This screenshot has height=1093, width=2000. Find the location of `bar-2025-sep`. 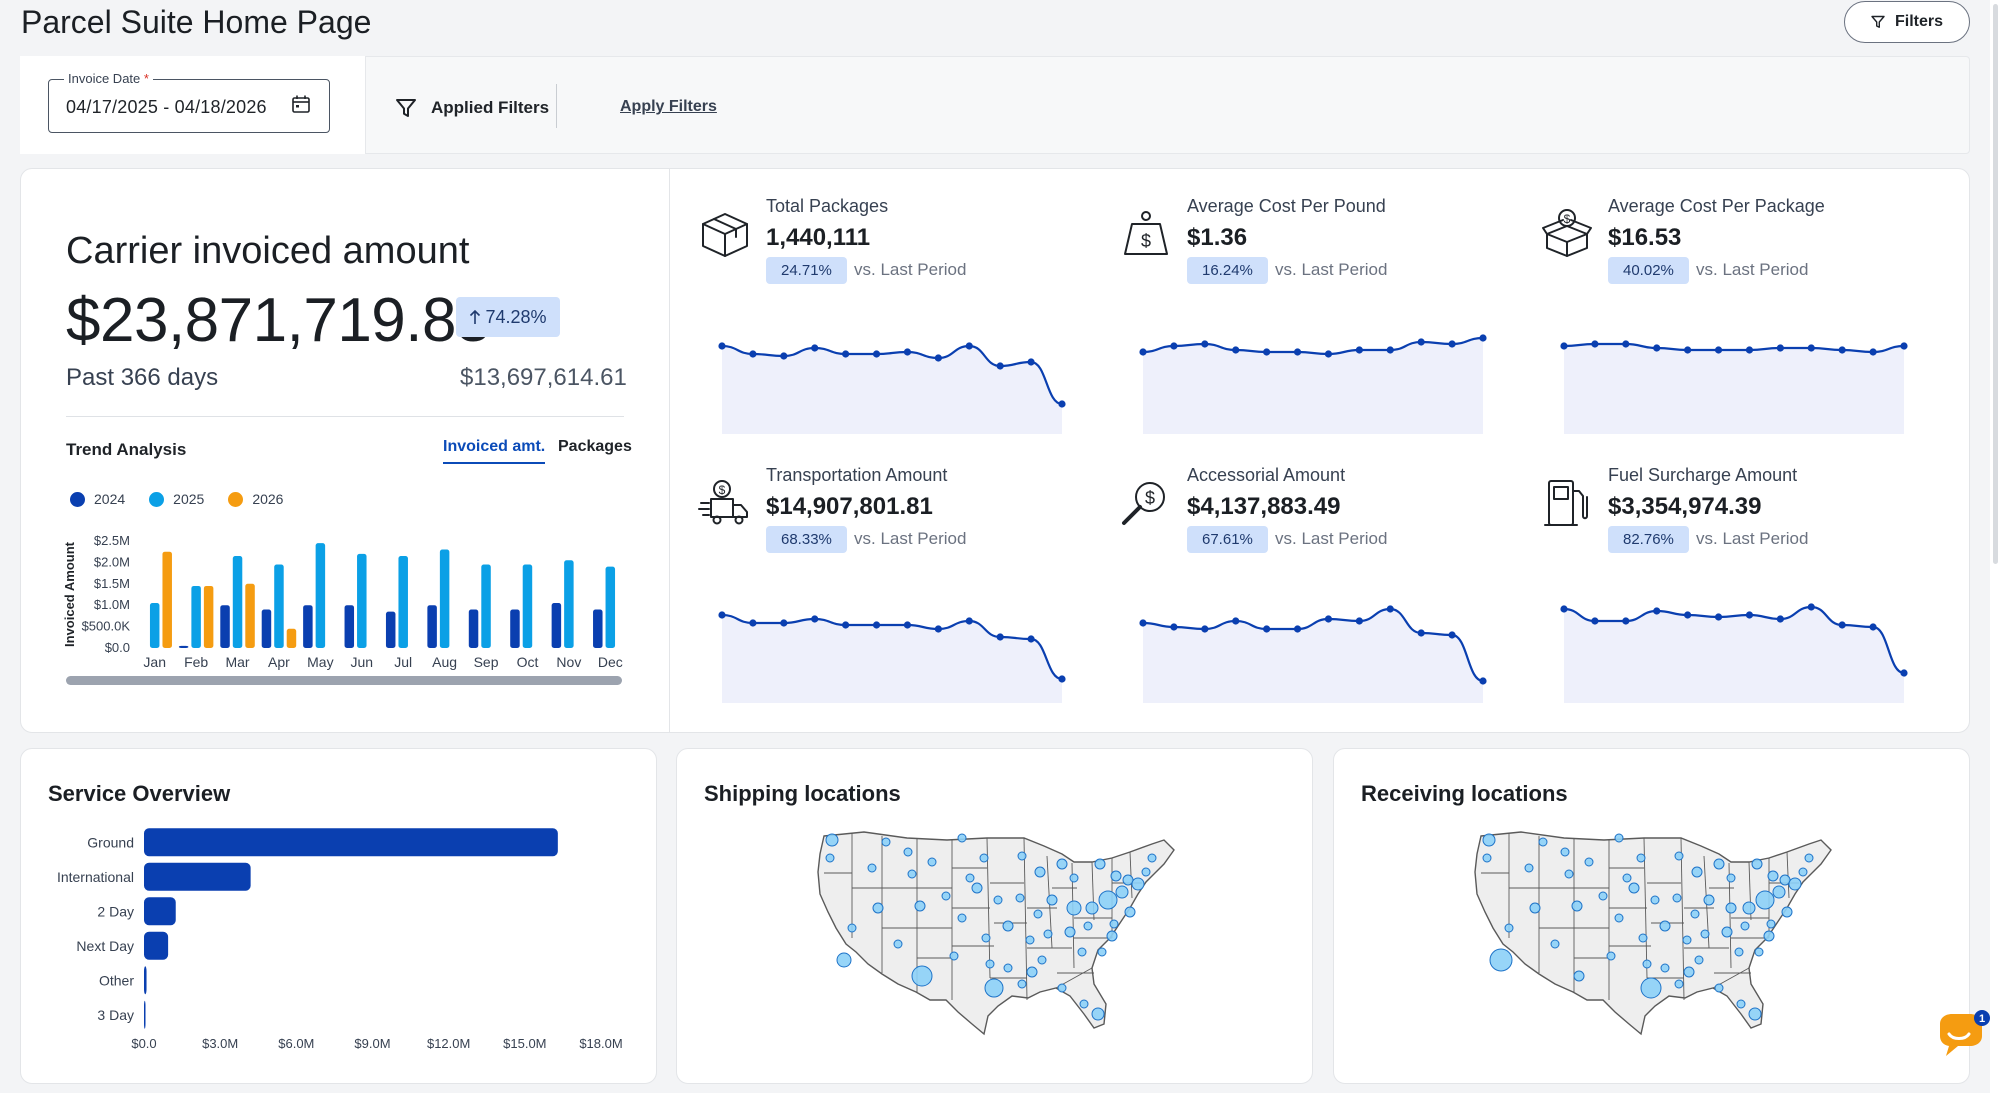

bar-2025-sep is located at coordinates (486, 606).